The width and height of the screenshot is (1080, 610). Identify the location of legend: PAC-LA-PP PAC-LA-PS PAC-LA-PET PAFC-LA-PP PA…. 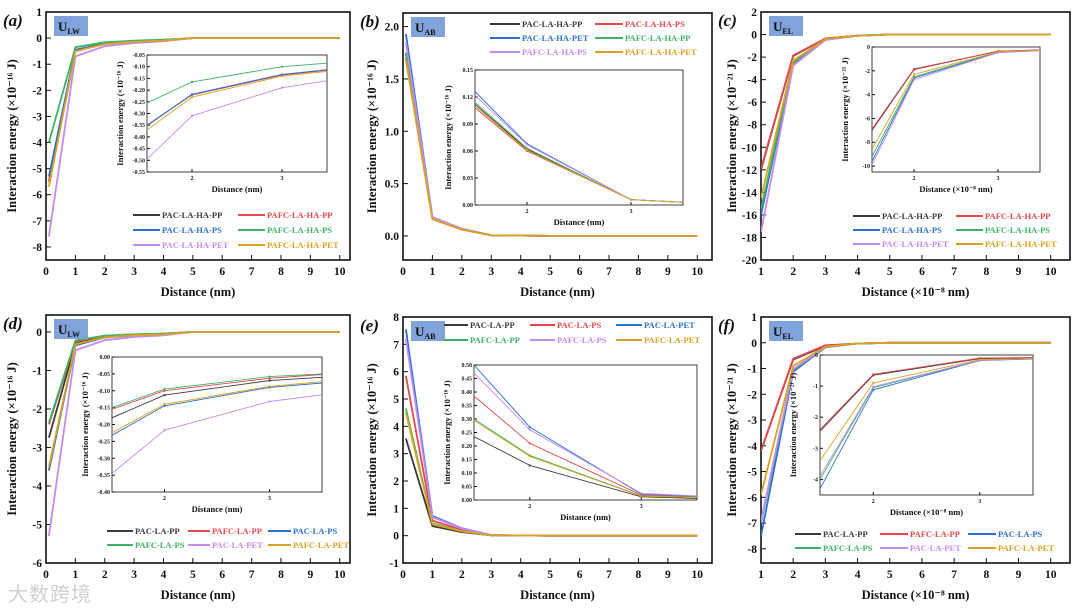
(572, 332).